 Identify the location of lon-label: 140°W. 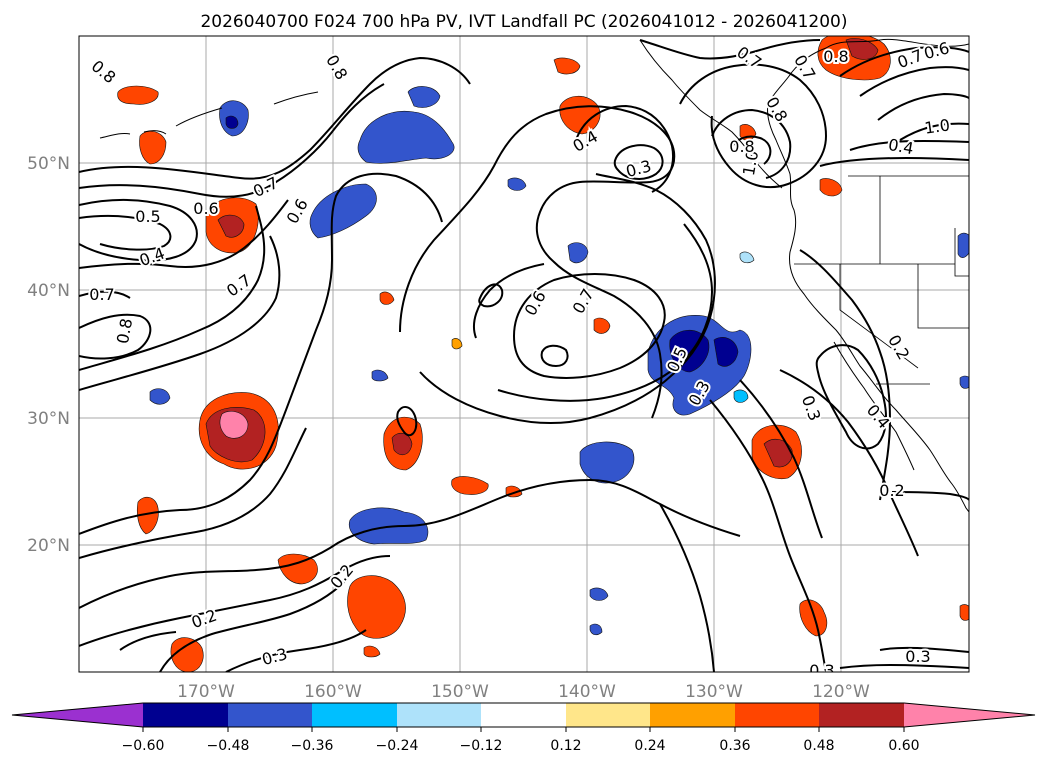
(587, 692).